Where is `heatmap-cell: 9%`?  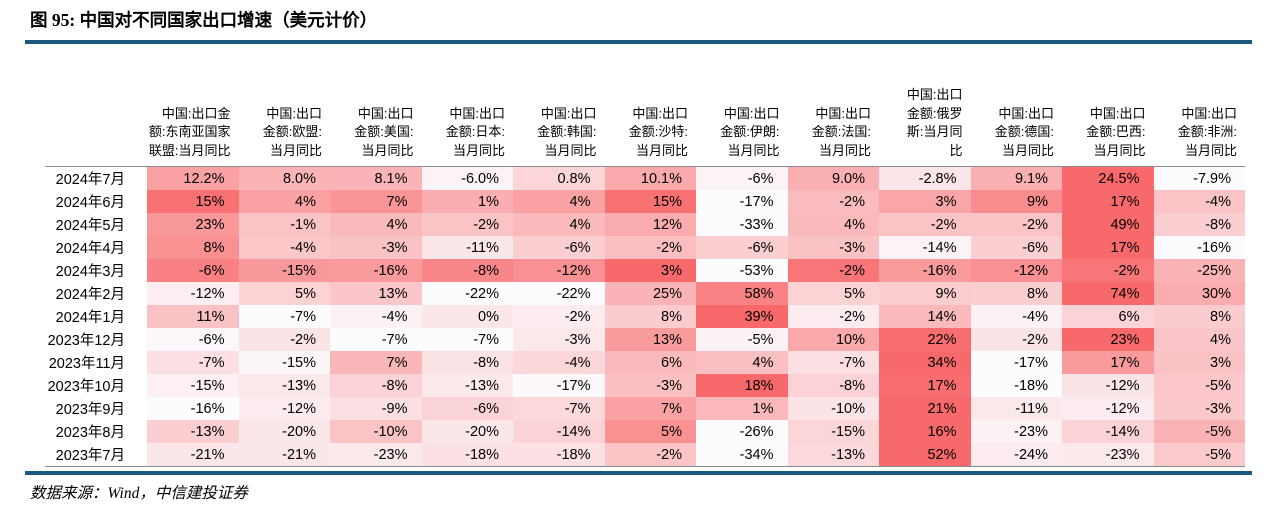 heatmap-cell: 9% is located at coordinates (1016, 201).